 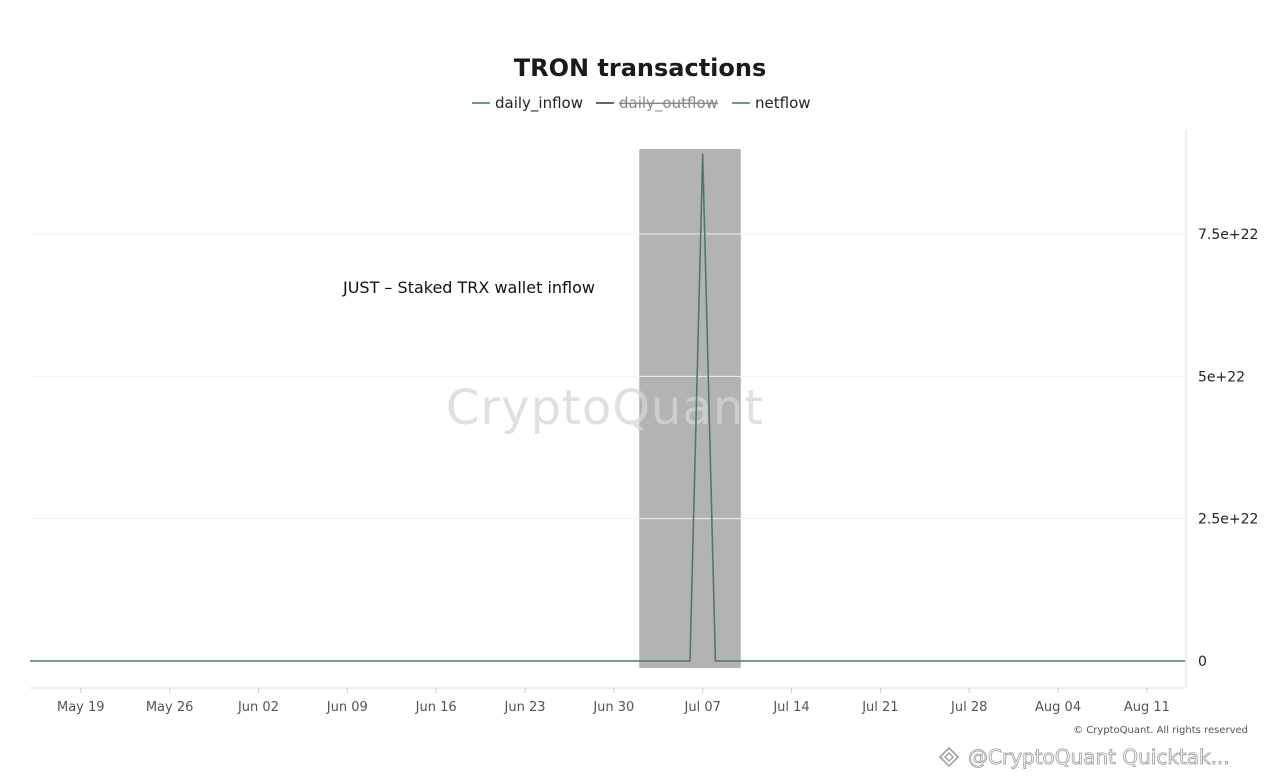 I want to click on legend-label: daily_outflow, so click(x=668, y=103).